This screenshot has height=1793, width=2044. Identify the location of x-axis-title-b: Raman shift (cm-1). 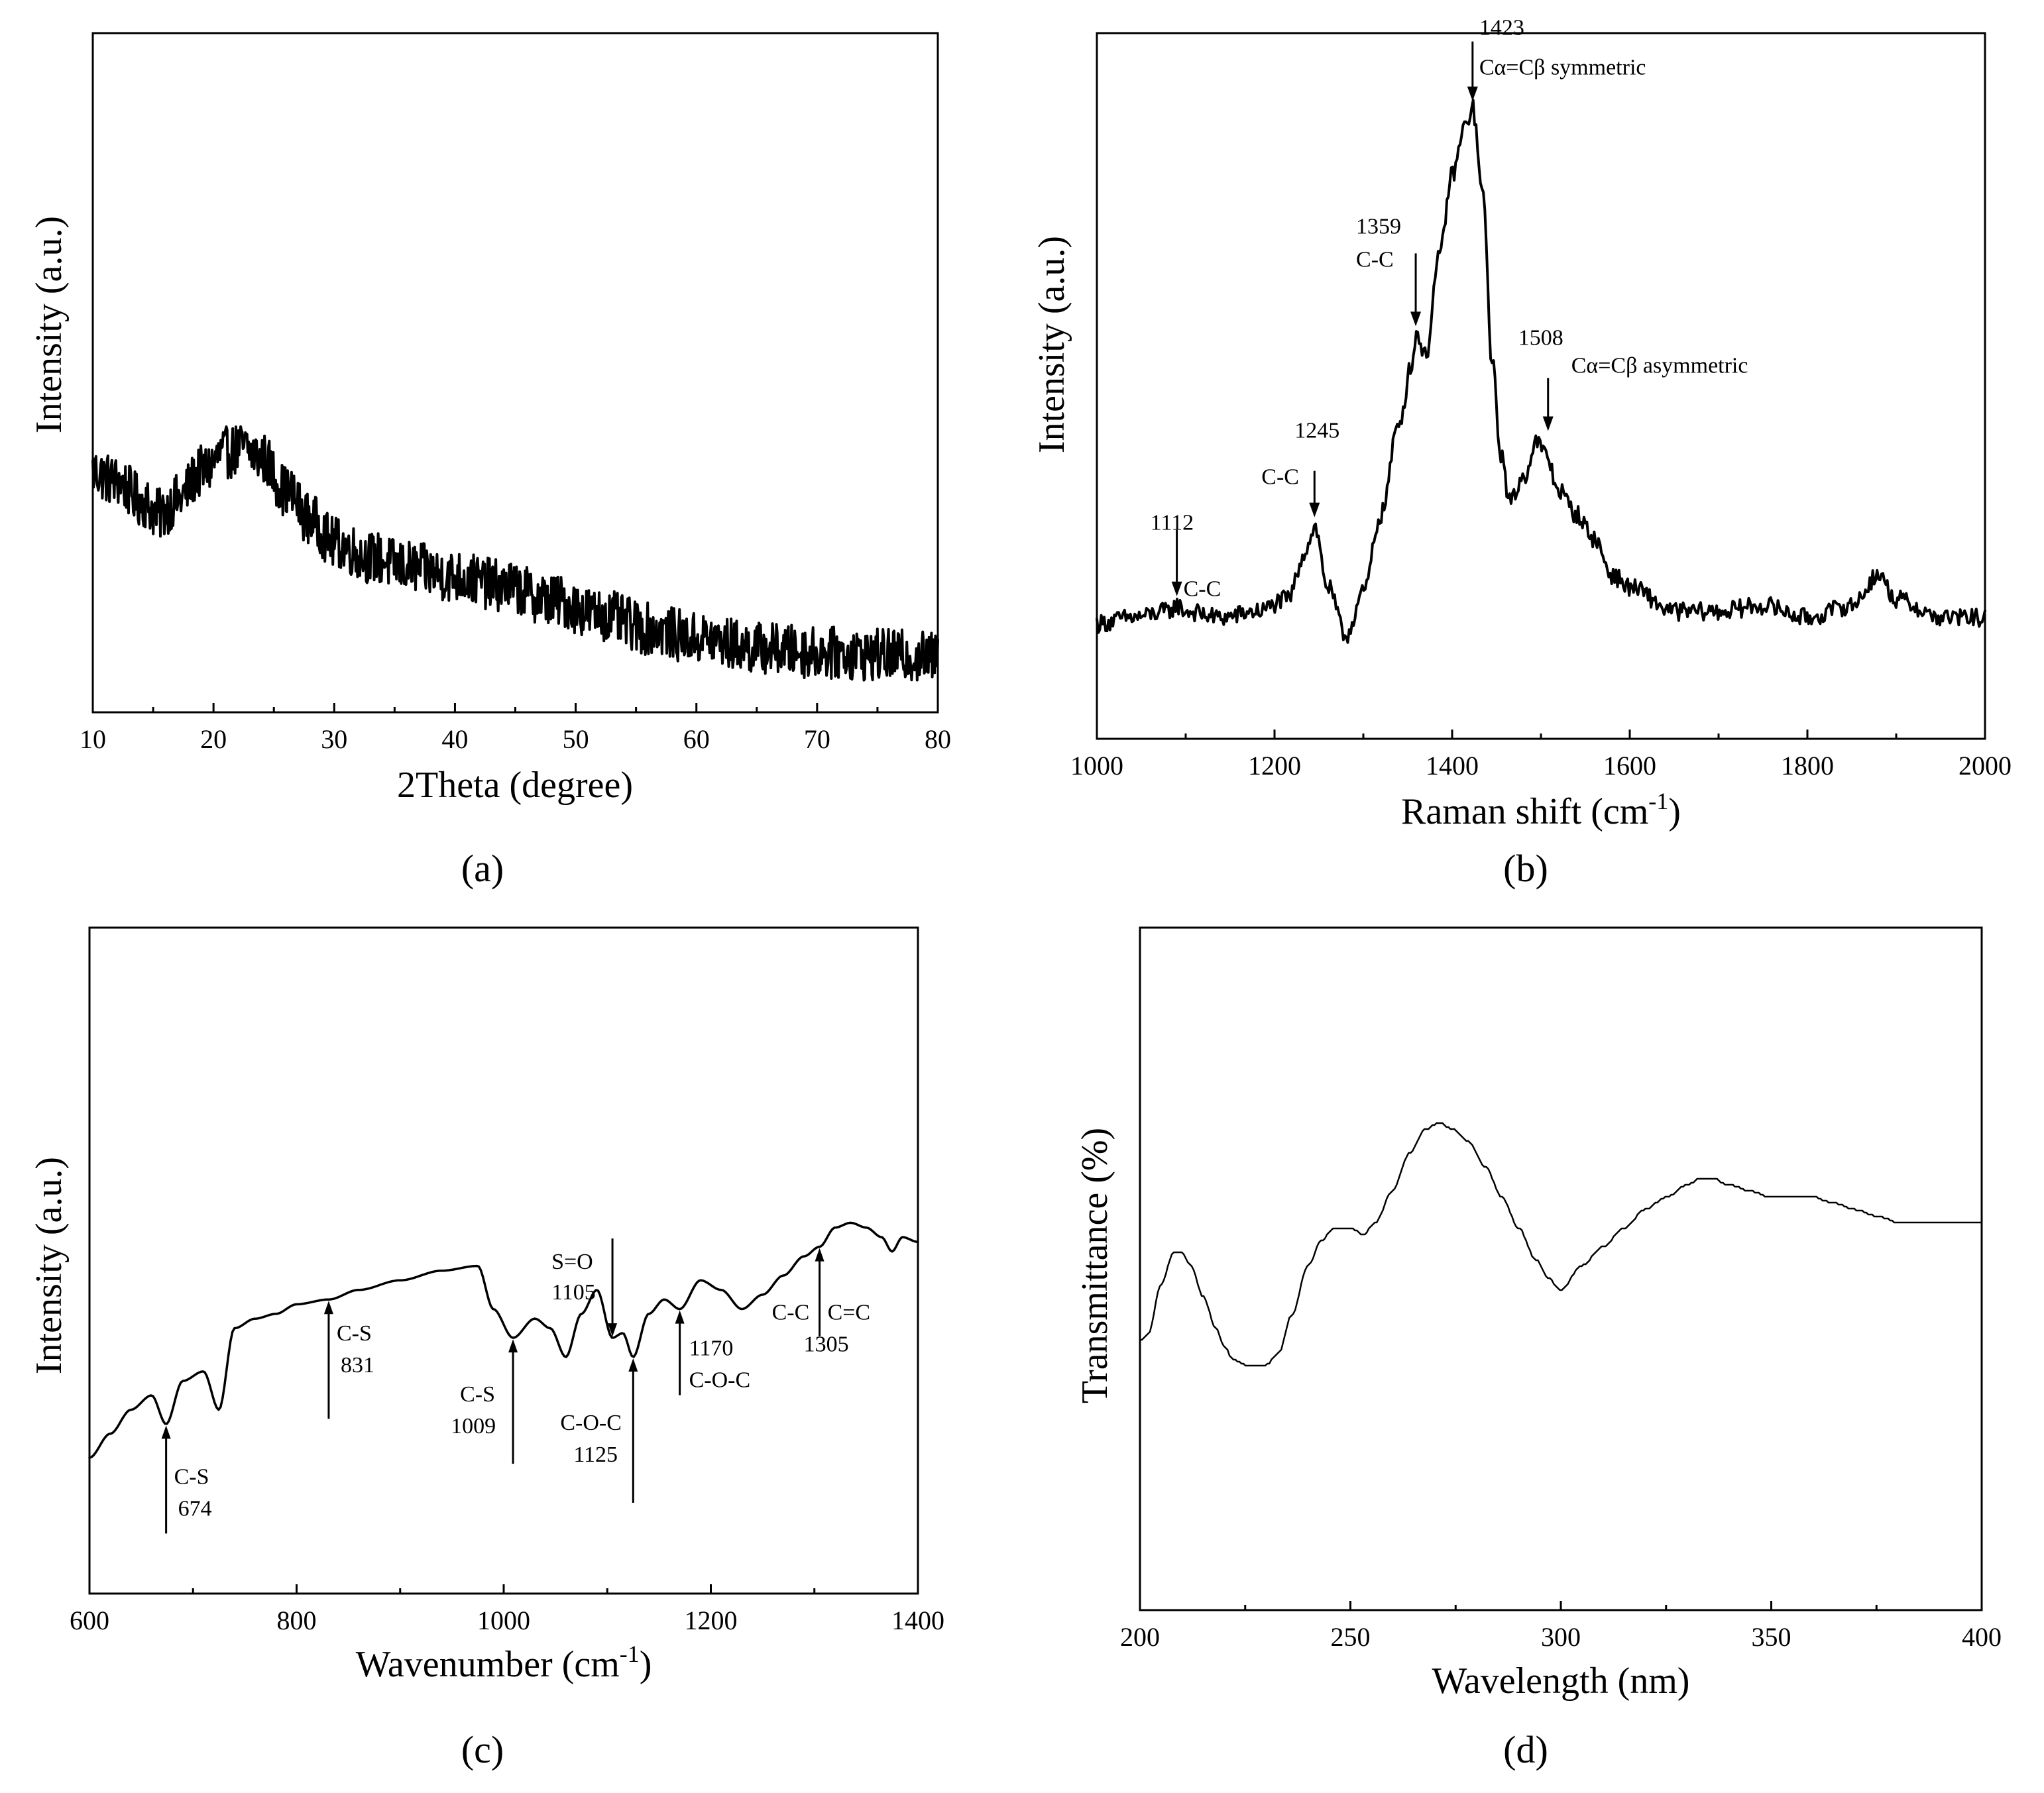
(1541, 810).